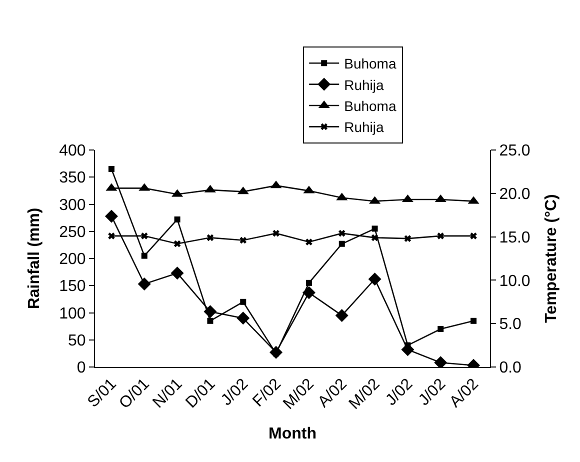 The width and height of the screenshot is (580, 462). I want to click on y-tick-label: 0, so click(81, 368).